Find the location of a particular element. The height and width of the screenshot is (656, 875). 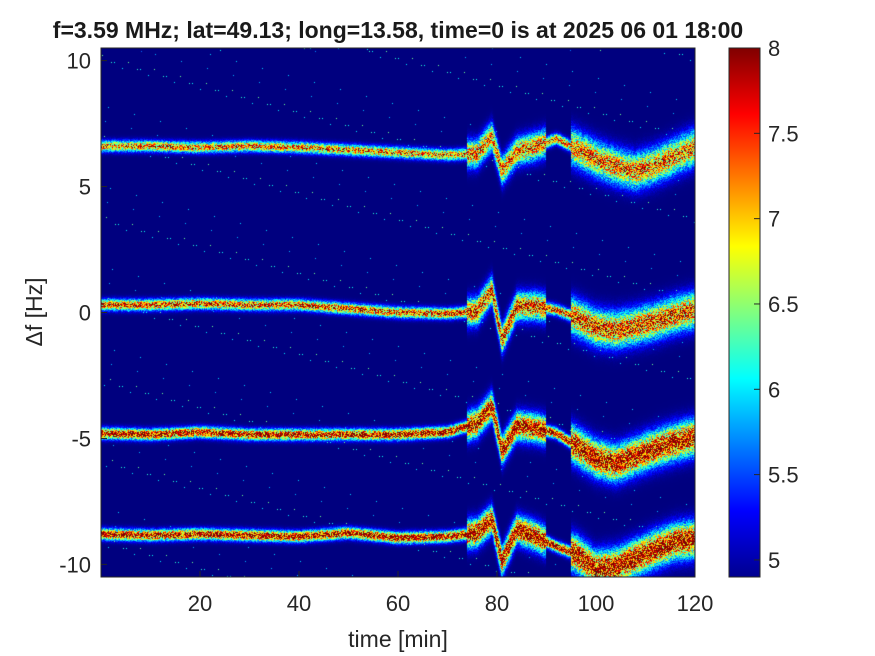

colorbar-tick-label: 5.5 is located at coordinates (783, 475).